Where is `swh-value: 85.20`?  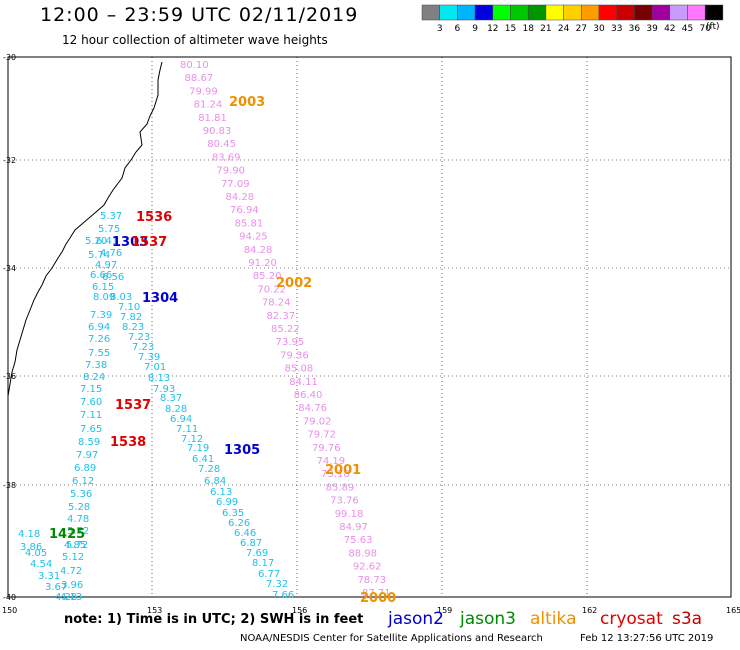 swh-value: 85.20 is located at coordinates (267, 276).